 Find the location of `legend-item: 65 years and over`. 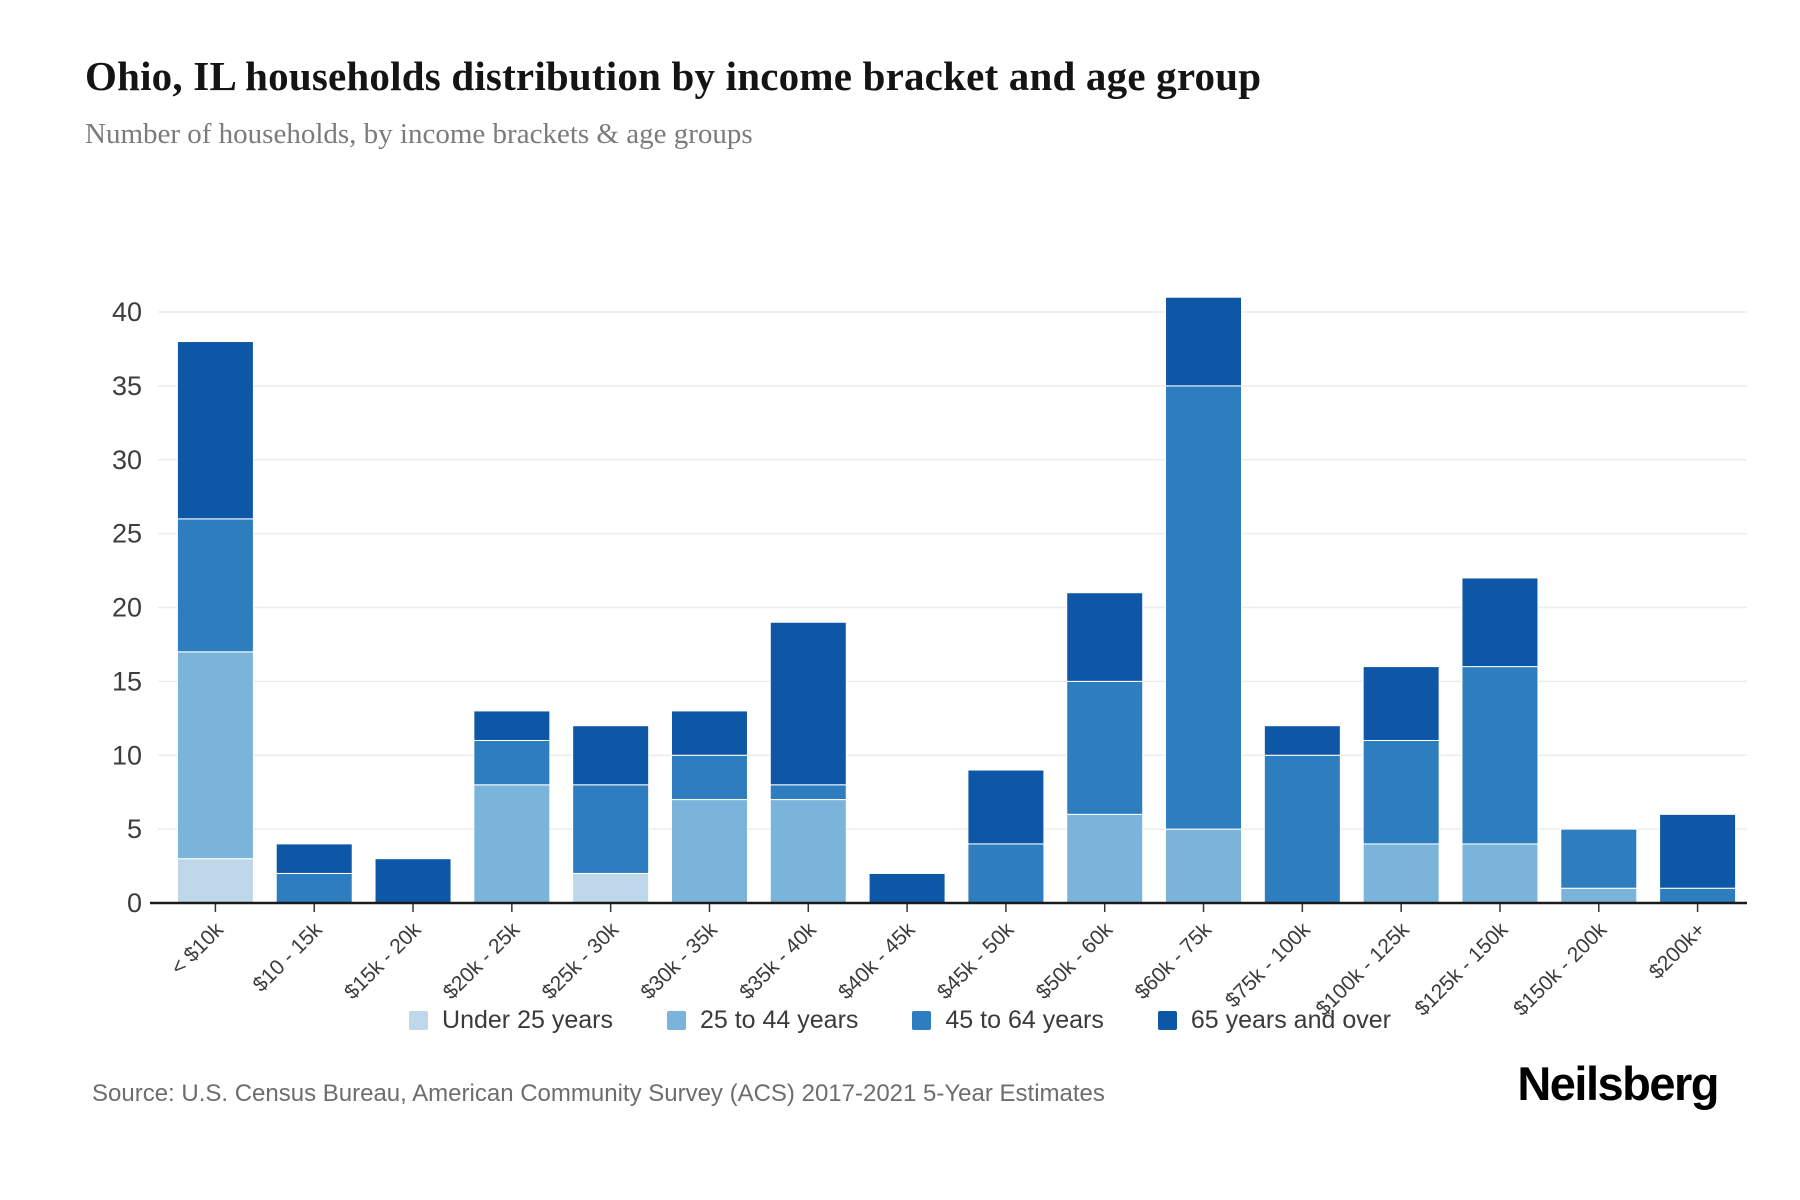

legend-item: 65 years and over is located at coordinates (1274, 1020).